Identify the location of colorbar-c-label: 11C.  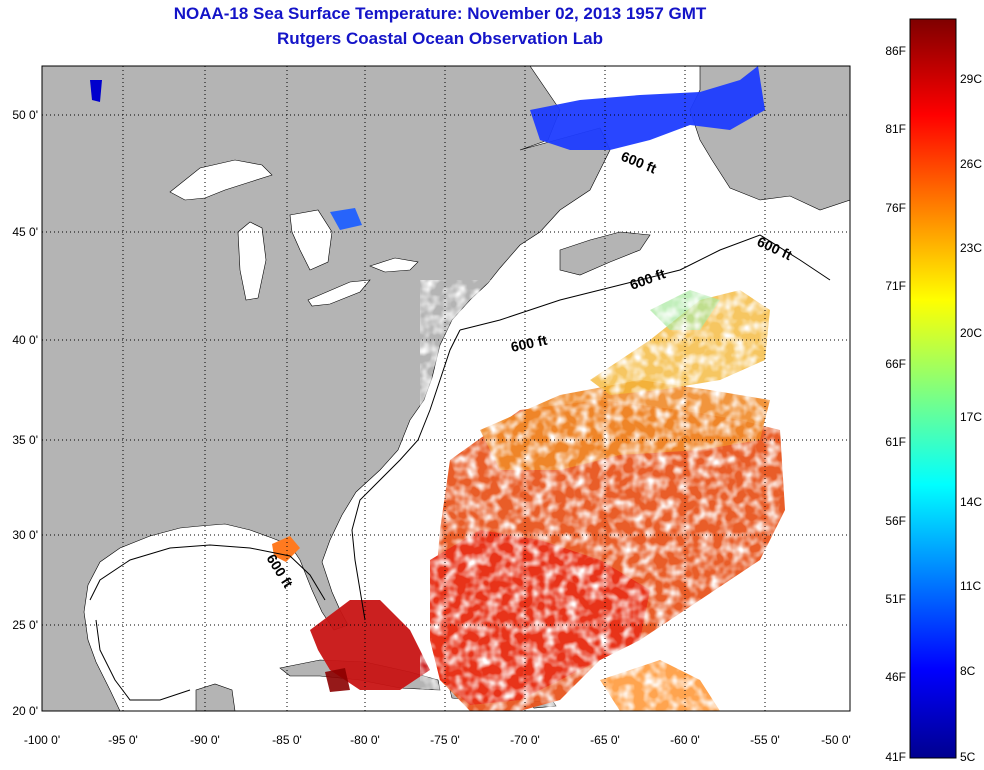
(970, 586).